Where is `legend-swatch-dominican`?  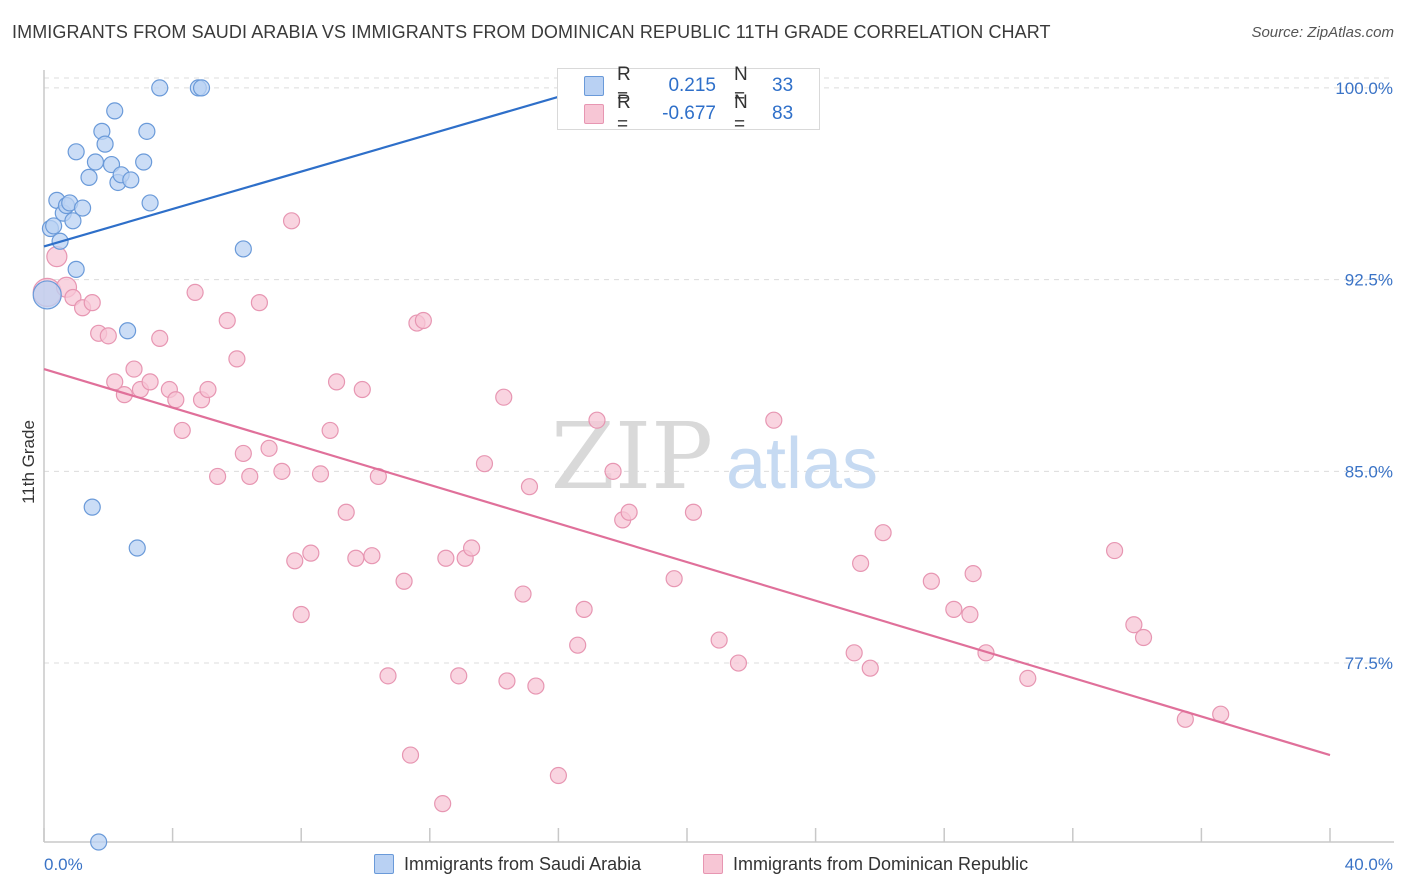
legend-swatch-dominican is located at coordinates (713, 864).